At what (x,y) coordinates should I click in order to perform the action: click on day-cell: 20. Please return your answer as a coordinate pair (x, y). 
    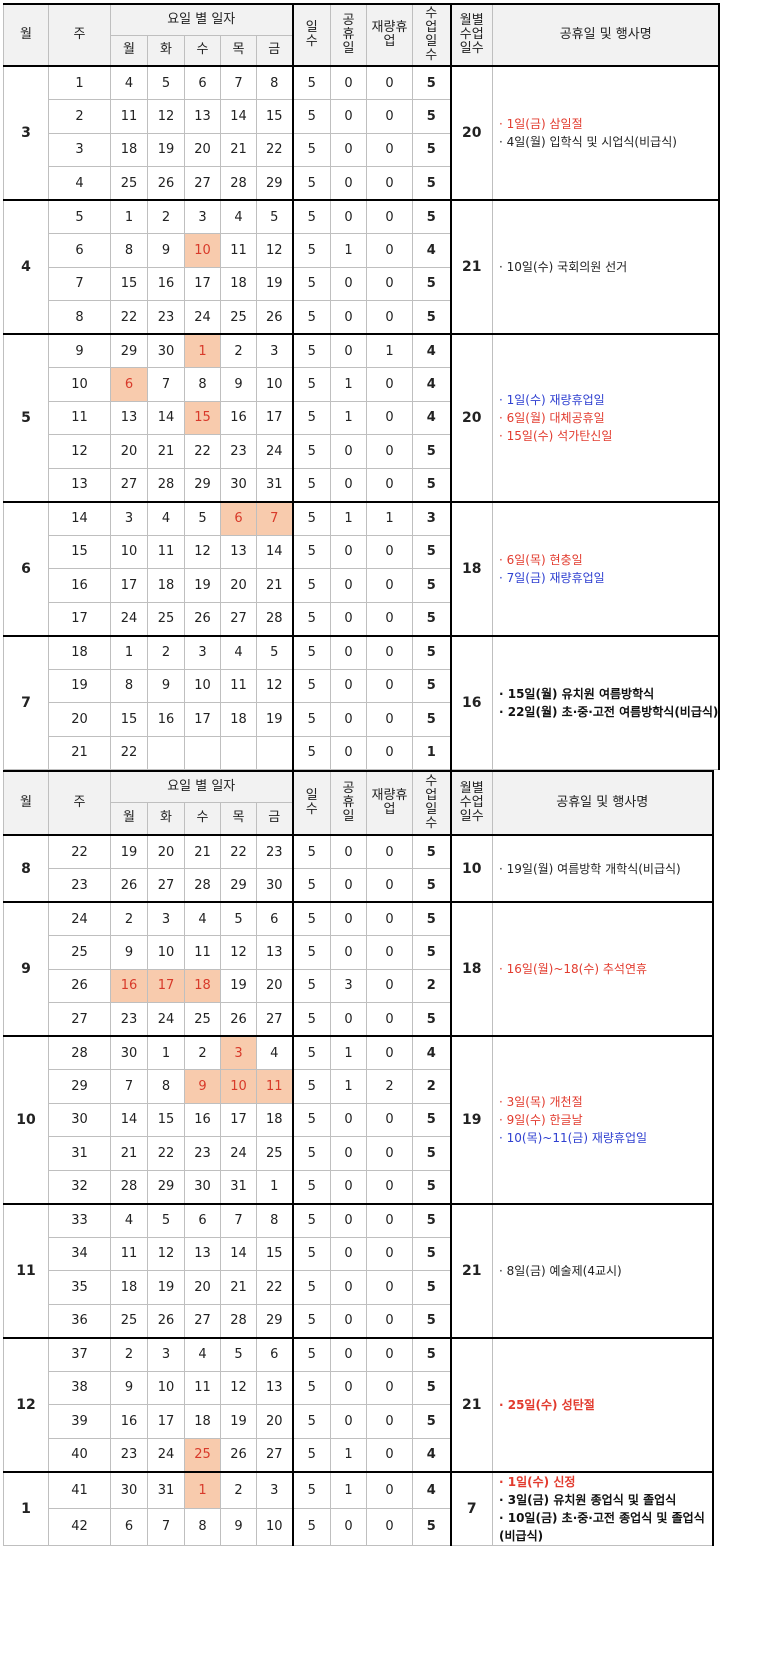
    Looking at the image, I should click on (129, 451).